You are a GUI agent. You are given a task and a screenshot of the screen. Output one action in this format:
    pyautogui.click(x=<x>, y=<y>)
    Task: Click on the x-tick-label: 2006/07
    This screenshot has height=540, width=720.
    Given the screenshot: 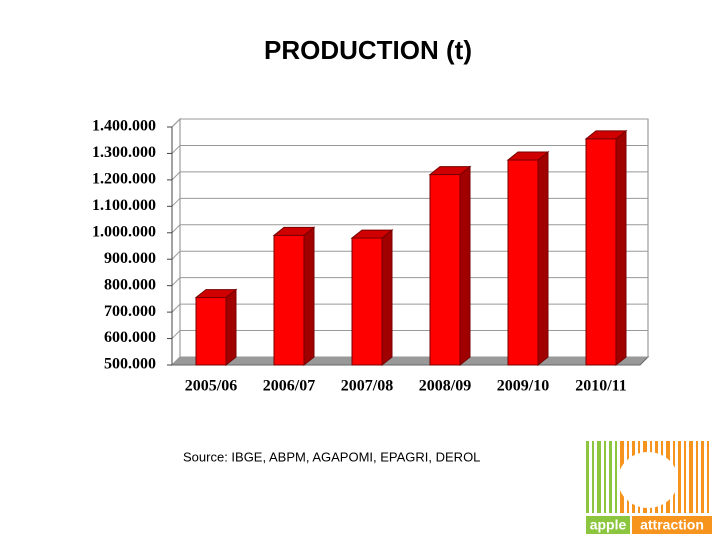 What is the action you would take?
    pyautogui.click(x=289, y=386)
    